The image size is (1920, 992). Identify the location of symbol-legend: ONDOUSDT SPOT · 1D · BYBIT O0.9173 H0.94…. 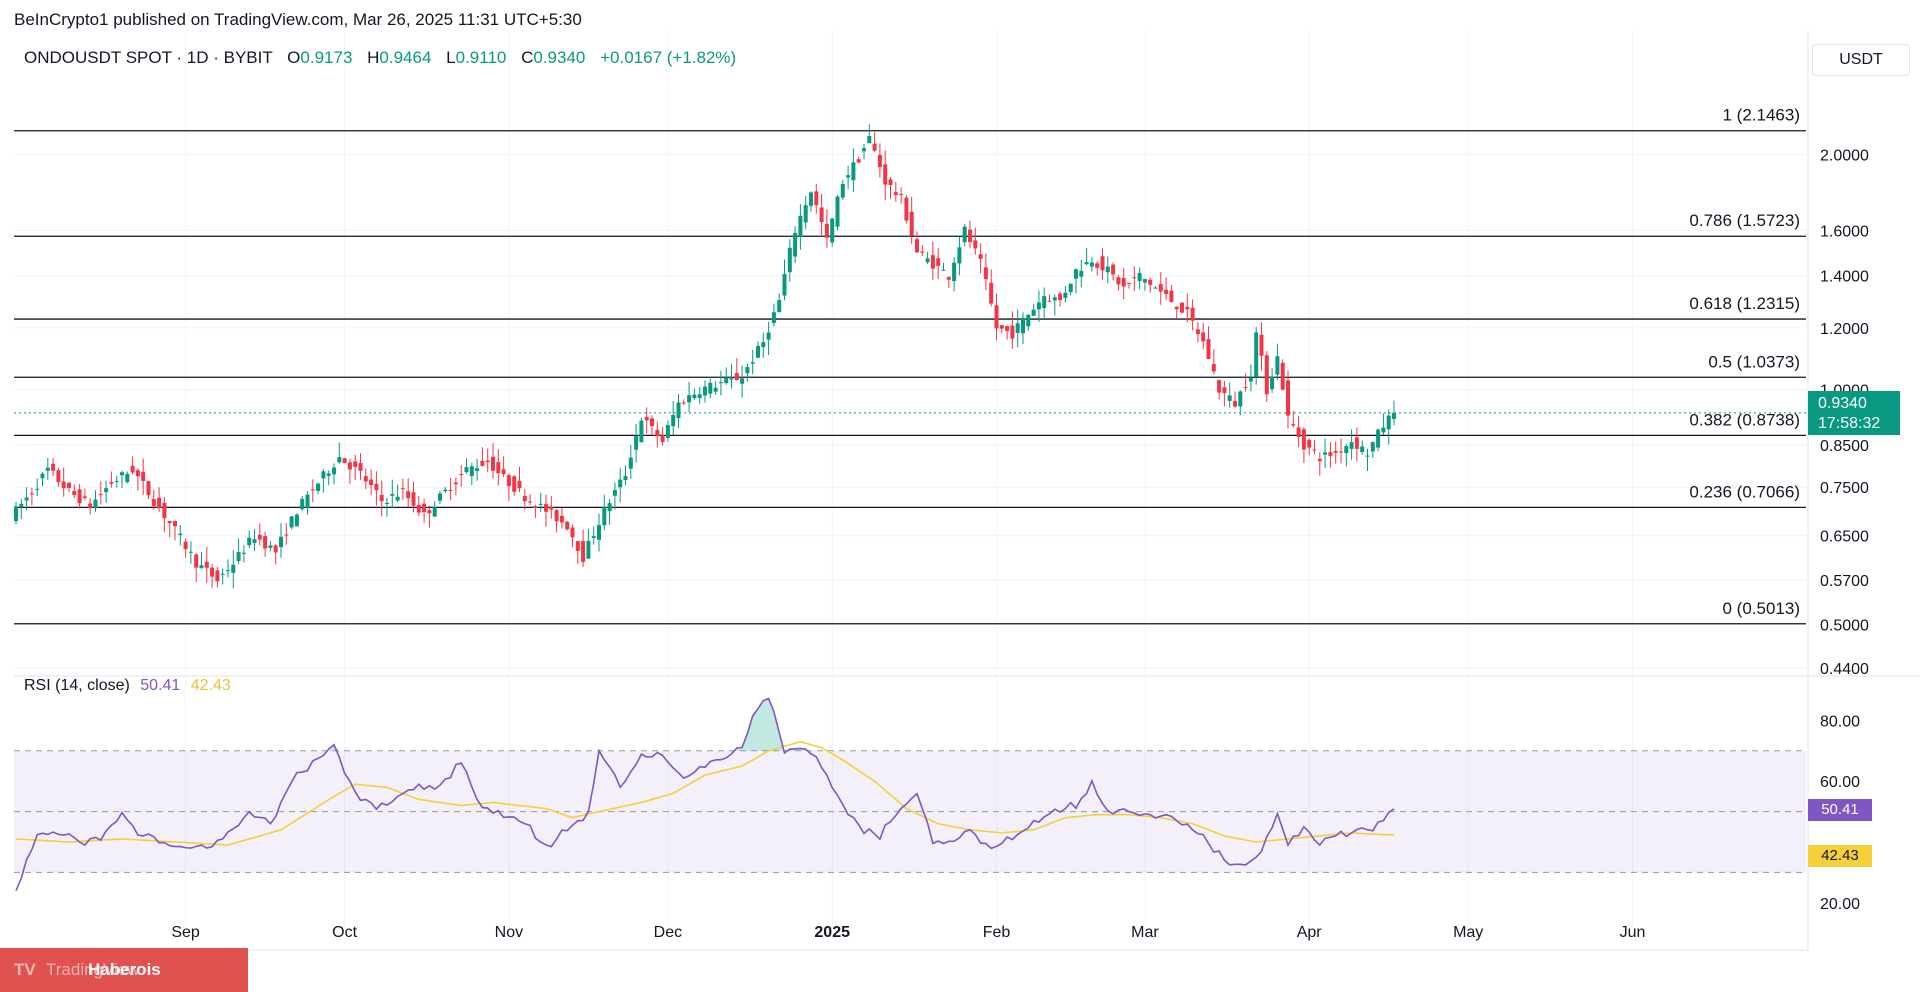
(380, 58).